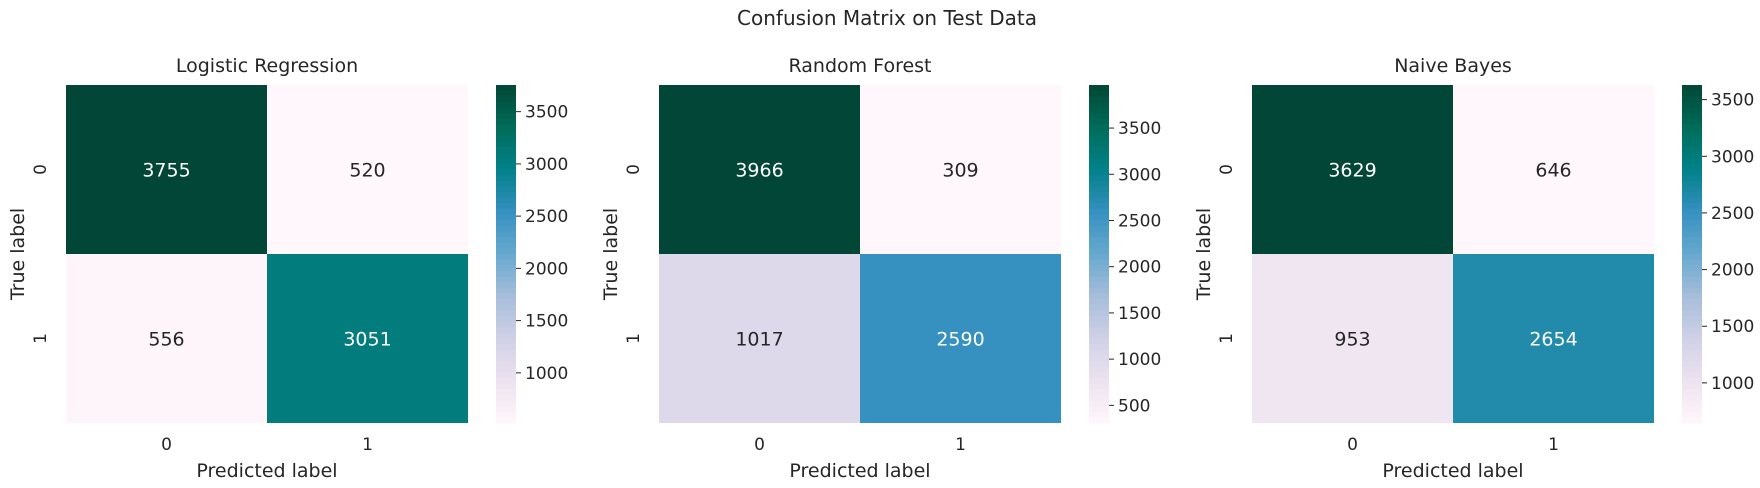  I want to click on colorbar-tick-label: 3500, so click(1139, 129).